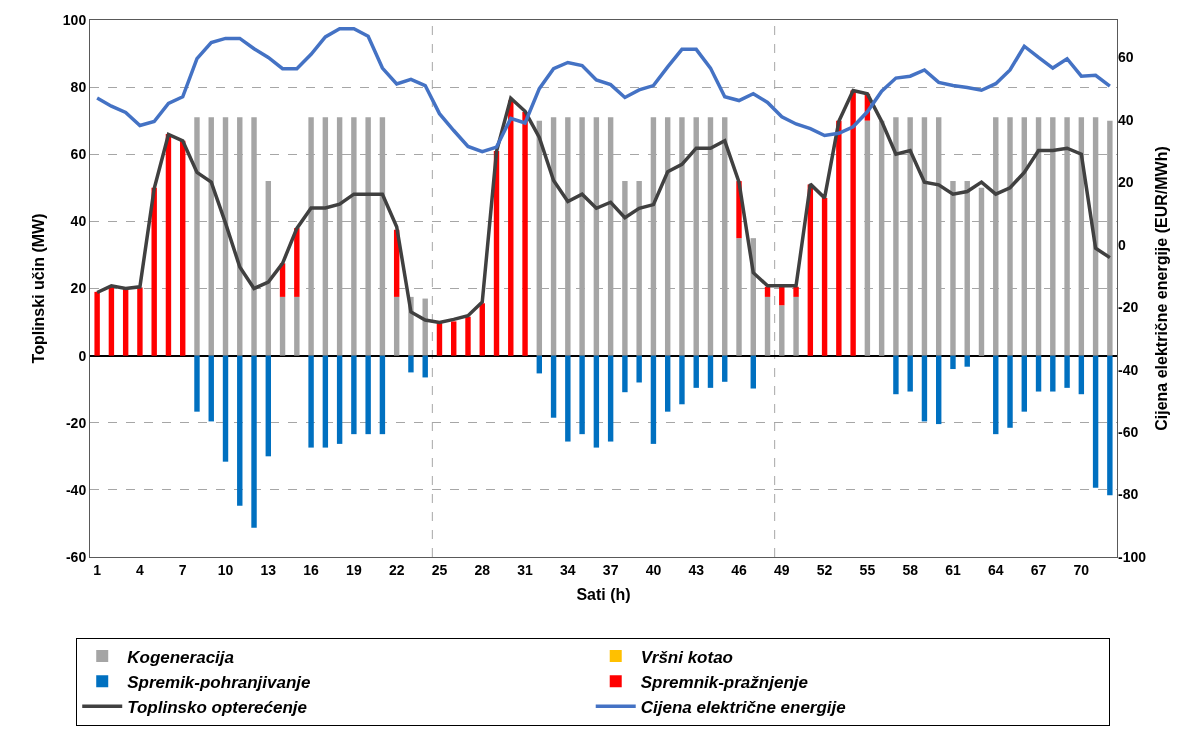  What do you see at coordinates (610, 569) in the screenshot?
I see `x-tick-label: 37` at bounding box center [610, 569].